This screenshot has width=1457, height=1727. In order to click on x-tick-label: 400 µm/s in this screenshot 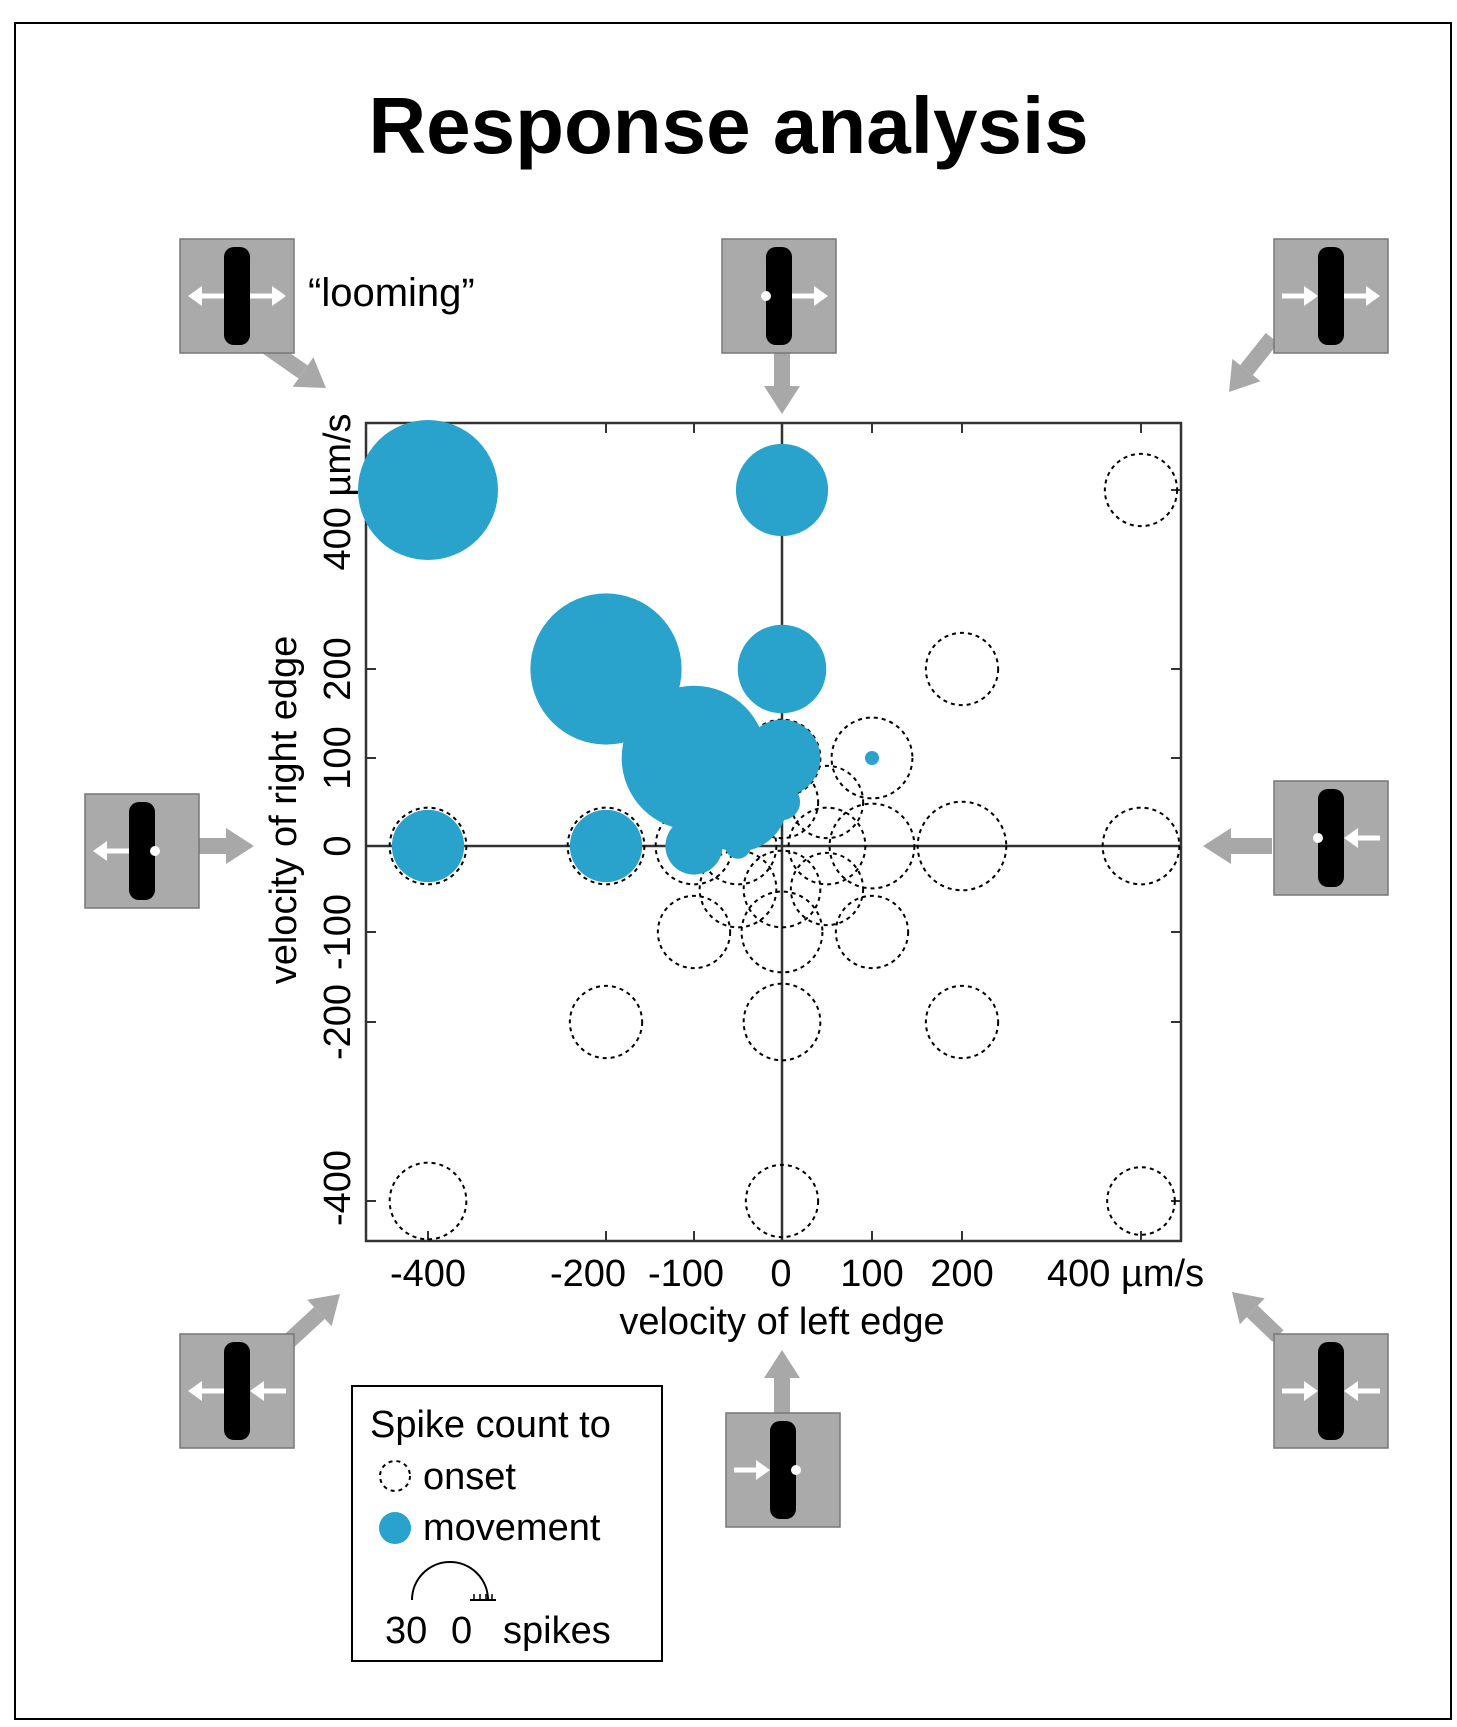, I will do `click(1125, 1274)`.